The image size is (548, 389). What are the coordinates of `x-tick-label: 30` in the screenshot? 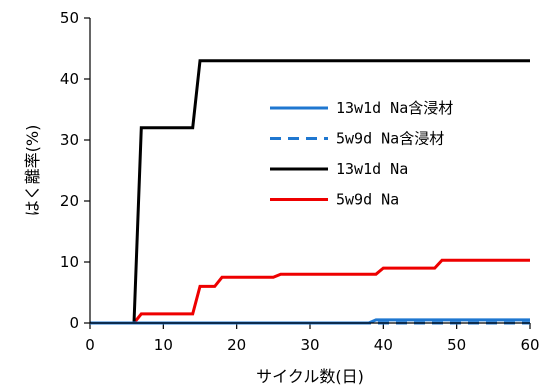 It's located at (309, 345).